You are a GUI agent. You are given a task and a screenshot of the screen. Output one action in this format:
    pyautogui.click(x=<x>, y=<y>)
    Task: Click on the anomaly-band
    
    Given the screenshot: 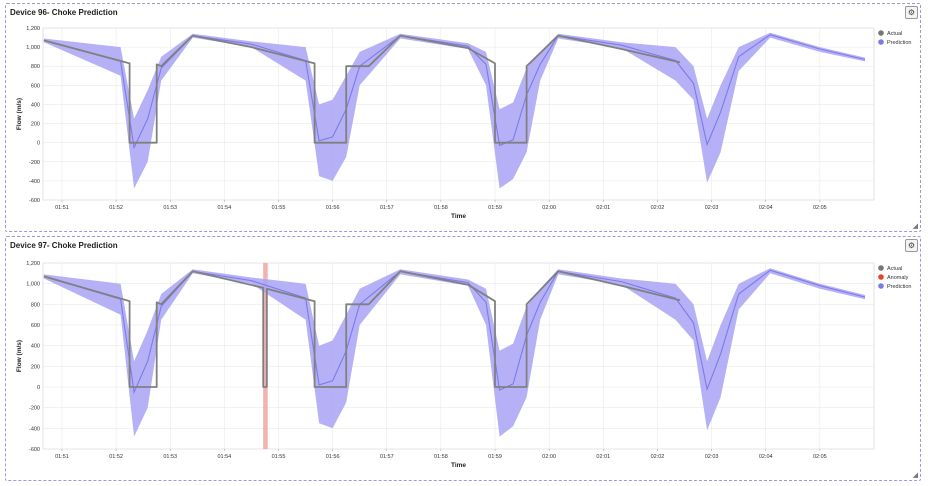 What is the action you would take?
    pyautogui.click(x=265, y=356)
    